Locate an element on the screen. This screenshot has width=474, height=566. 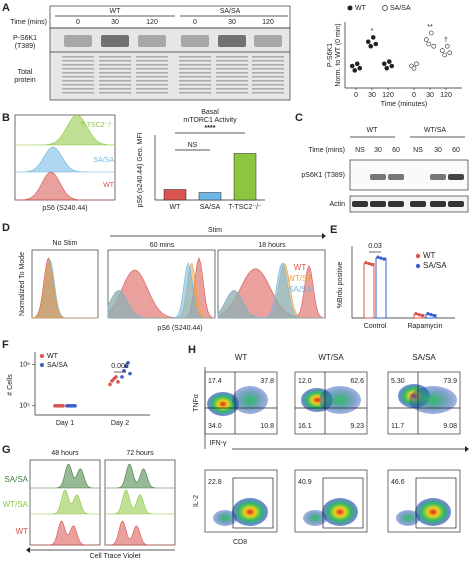
time-label: 0 is located at coordinates (78, 22).